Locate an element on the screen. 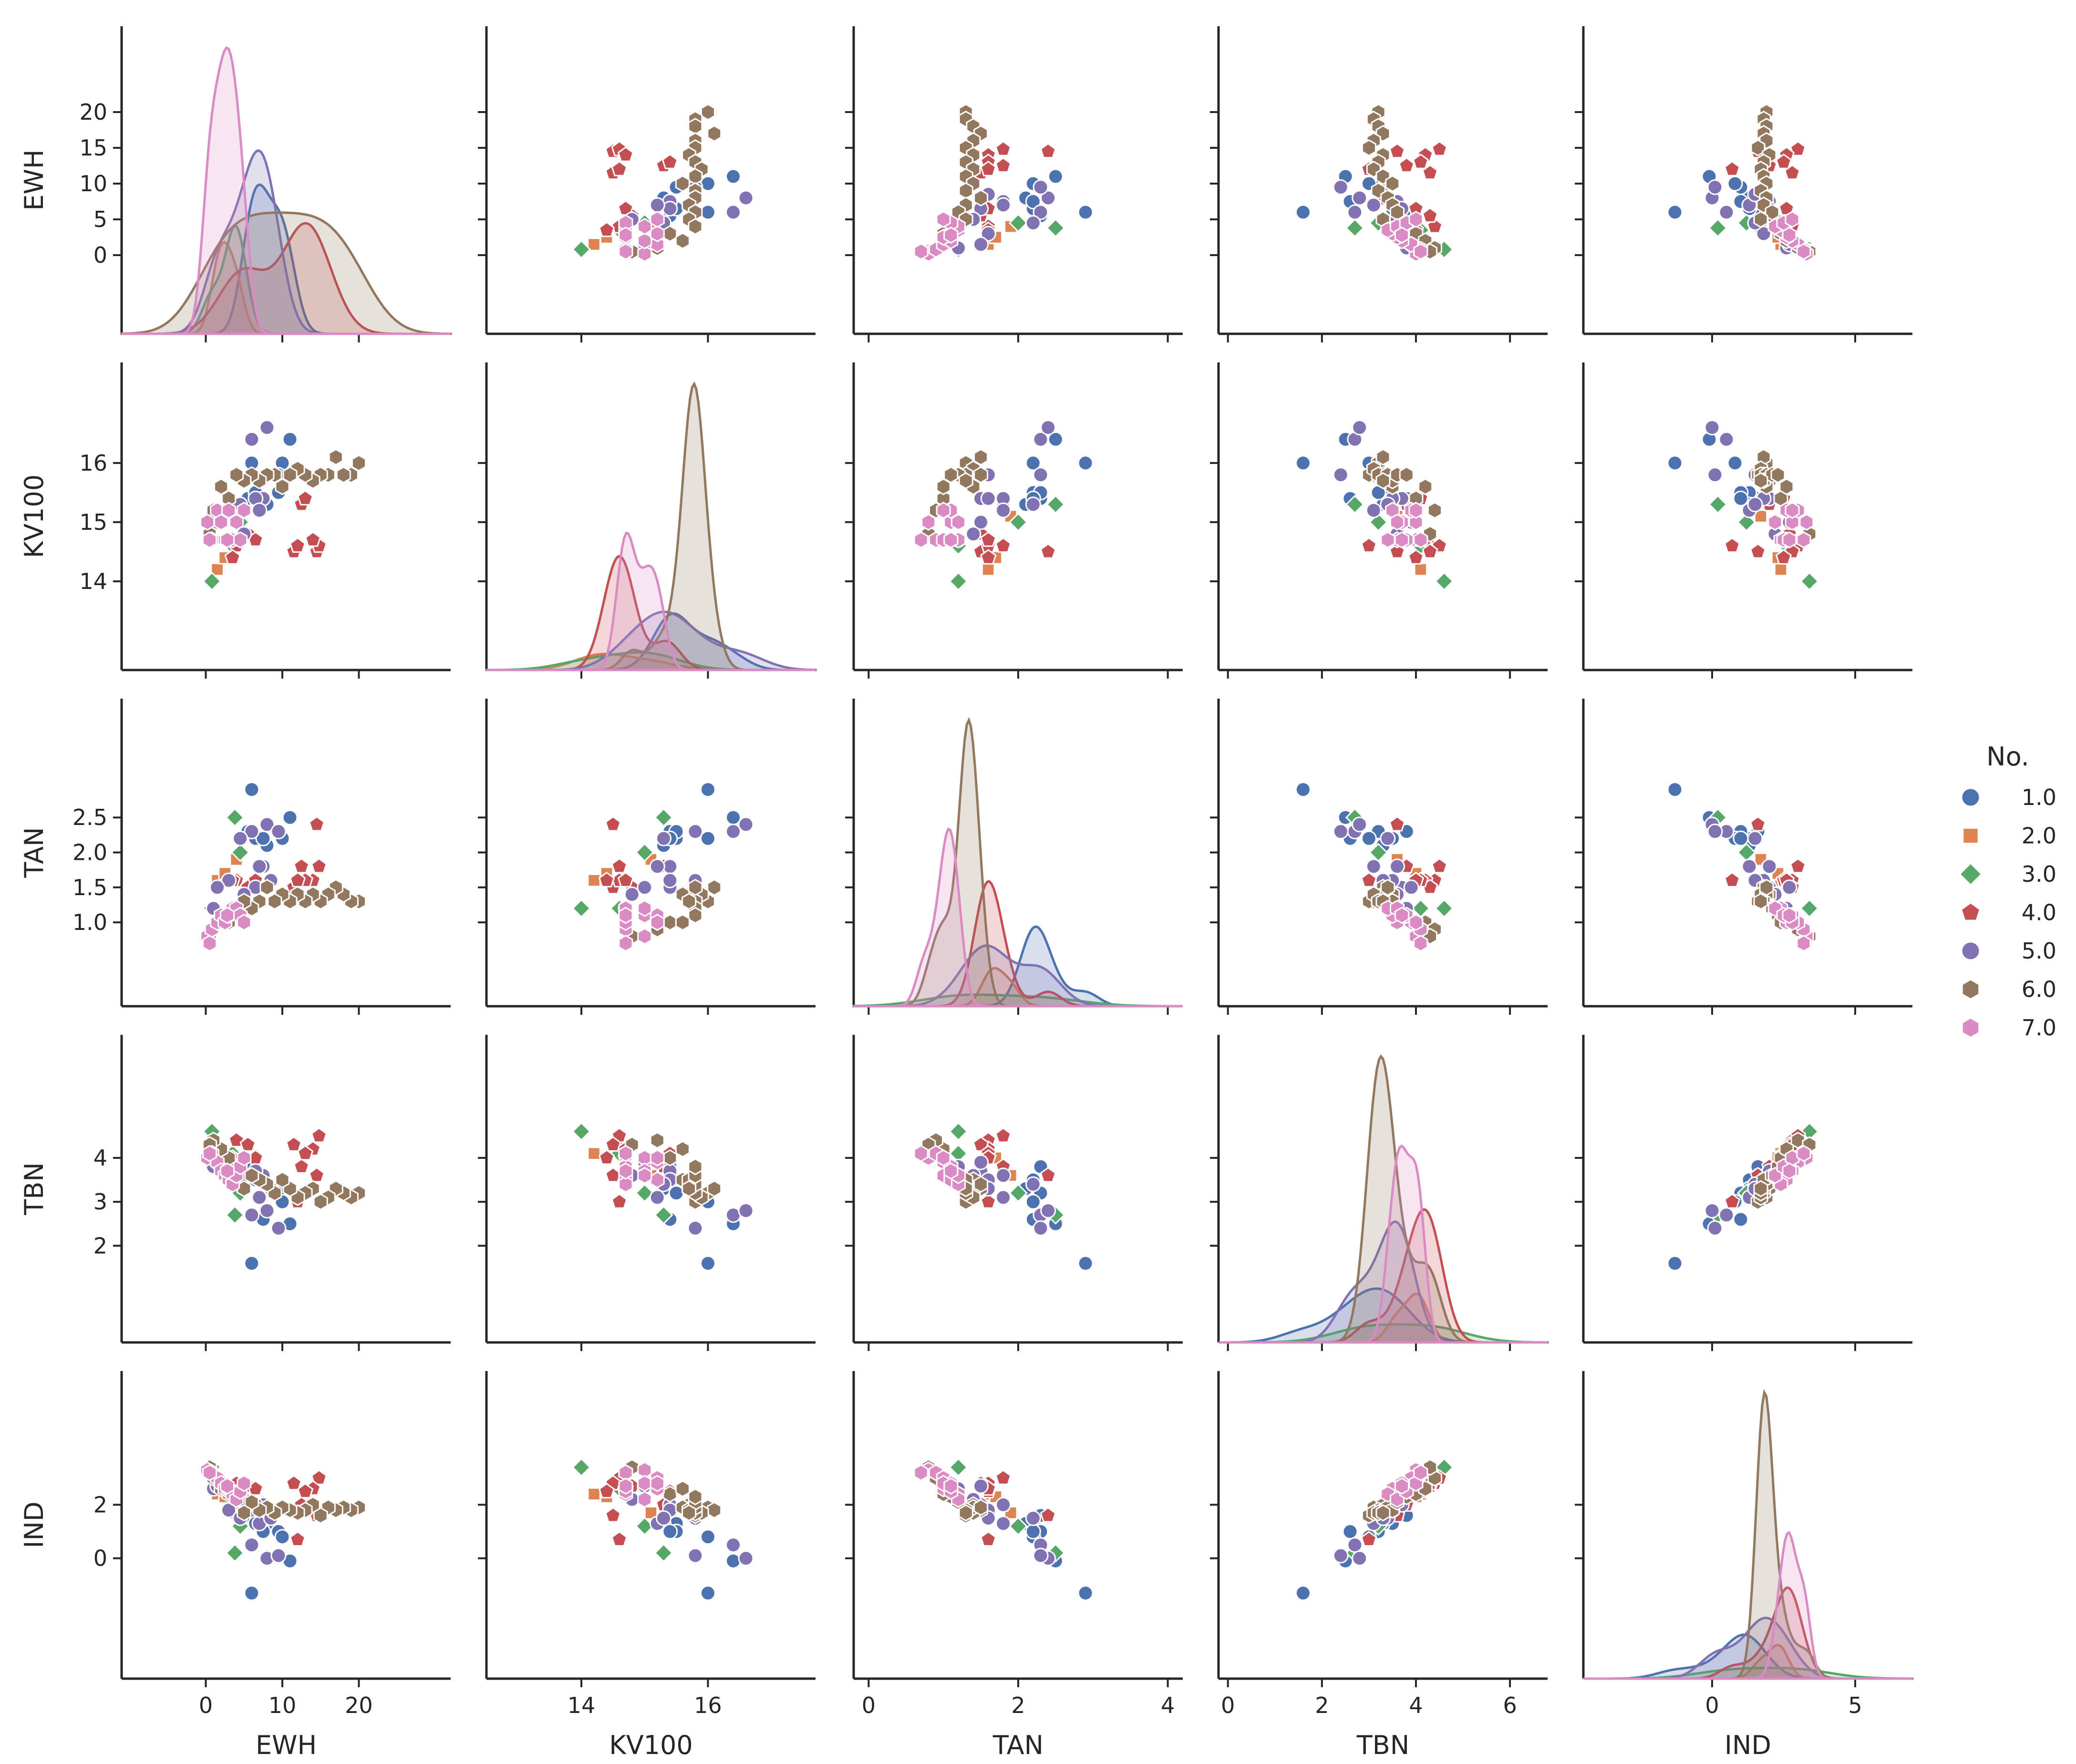  x-tick-label: 14 is located at coordinates (582, 1705).